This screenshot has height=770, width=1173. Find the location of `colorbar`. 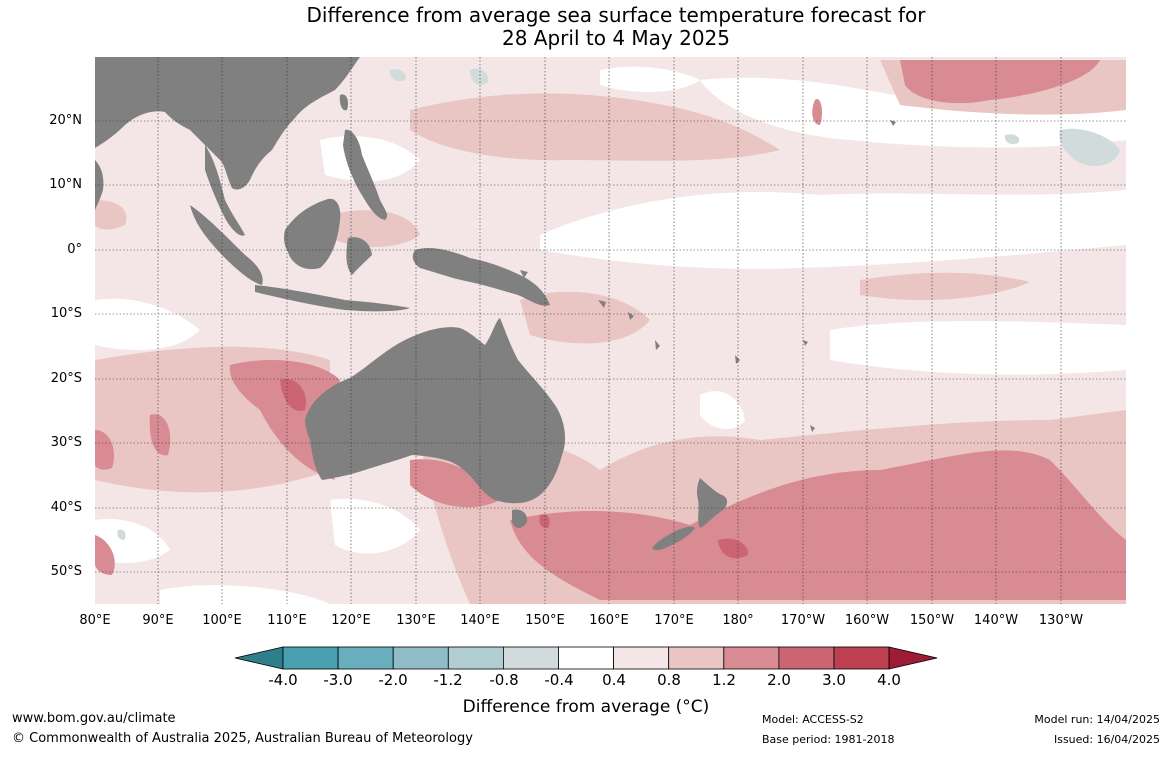

colorbar is located at coordinates (586, 658).